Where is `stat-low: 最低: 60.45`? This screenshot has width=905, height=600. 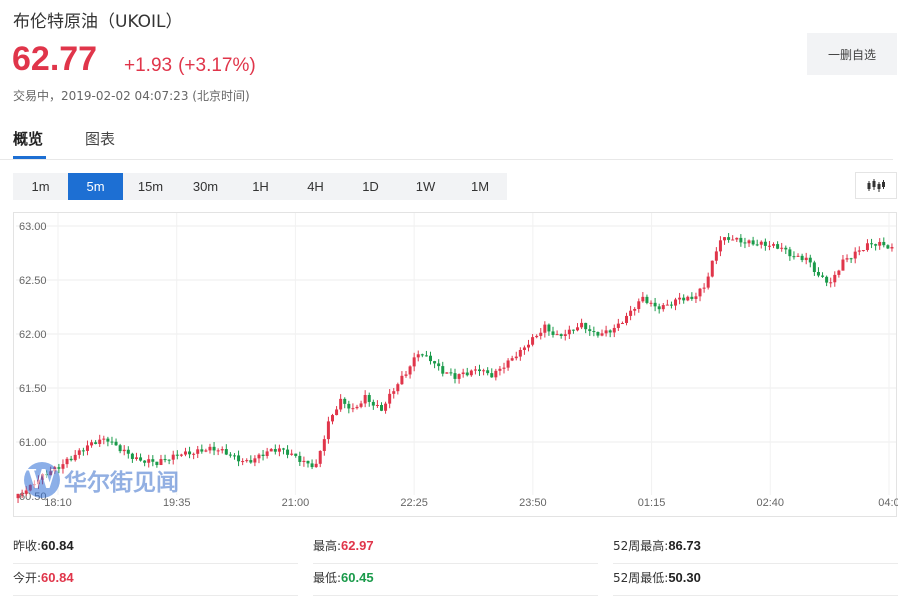
stat-low: 最低: 60.45 is located at coordinates (455, 578).